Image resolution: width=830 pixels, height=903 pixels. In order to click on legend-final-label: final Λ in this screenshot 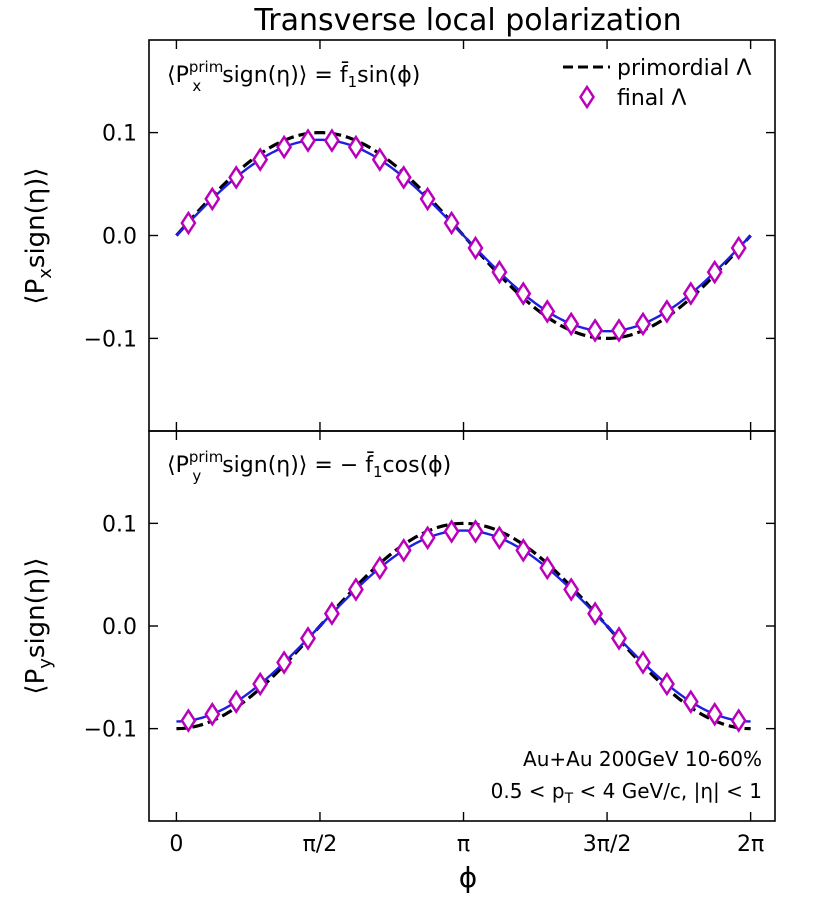, I will do `click(651, 98)`.